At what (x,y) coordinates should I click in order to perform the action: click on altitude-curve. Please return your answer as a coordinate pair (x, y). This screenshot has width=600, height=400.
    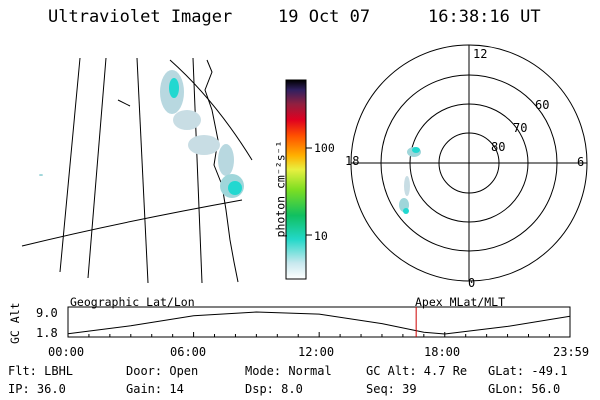
    Looking at the image, I should click on (319, 323).